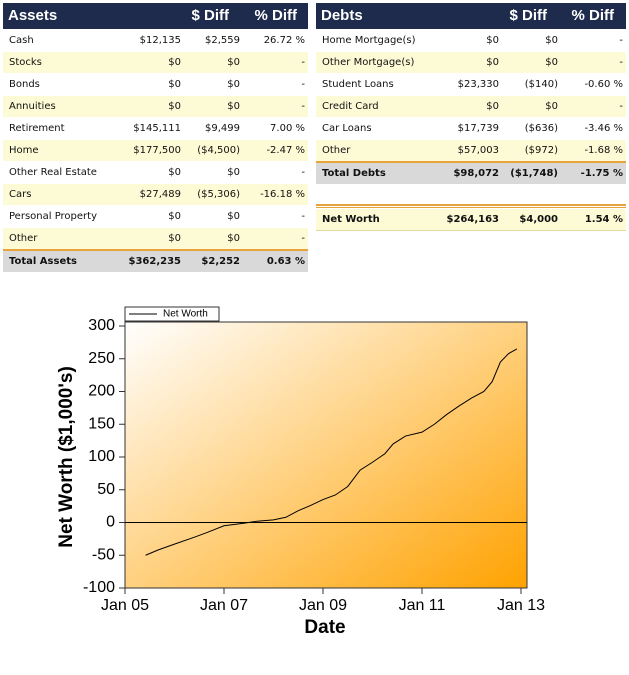 The image size is (629, 675). What do you see at coordinates (476, 173) in the screenshot?
I see `table-cell: $98,072` at bounding box center [476, 173].